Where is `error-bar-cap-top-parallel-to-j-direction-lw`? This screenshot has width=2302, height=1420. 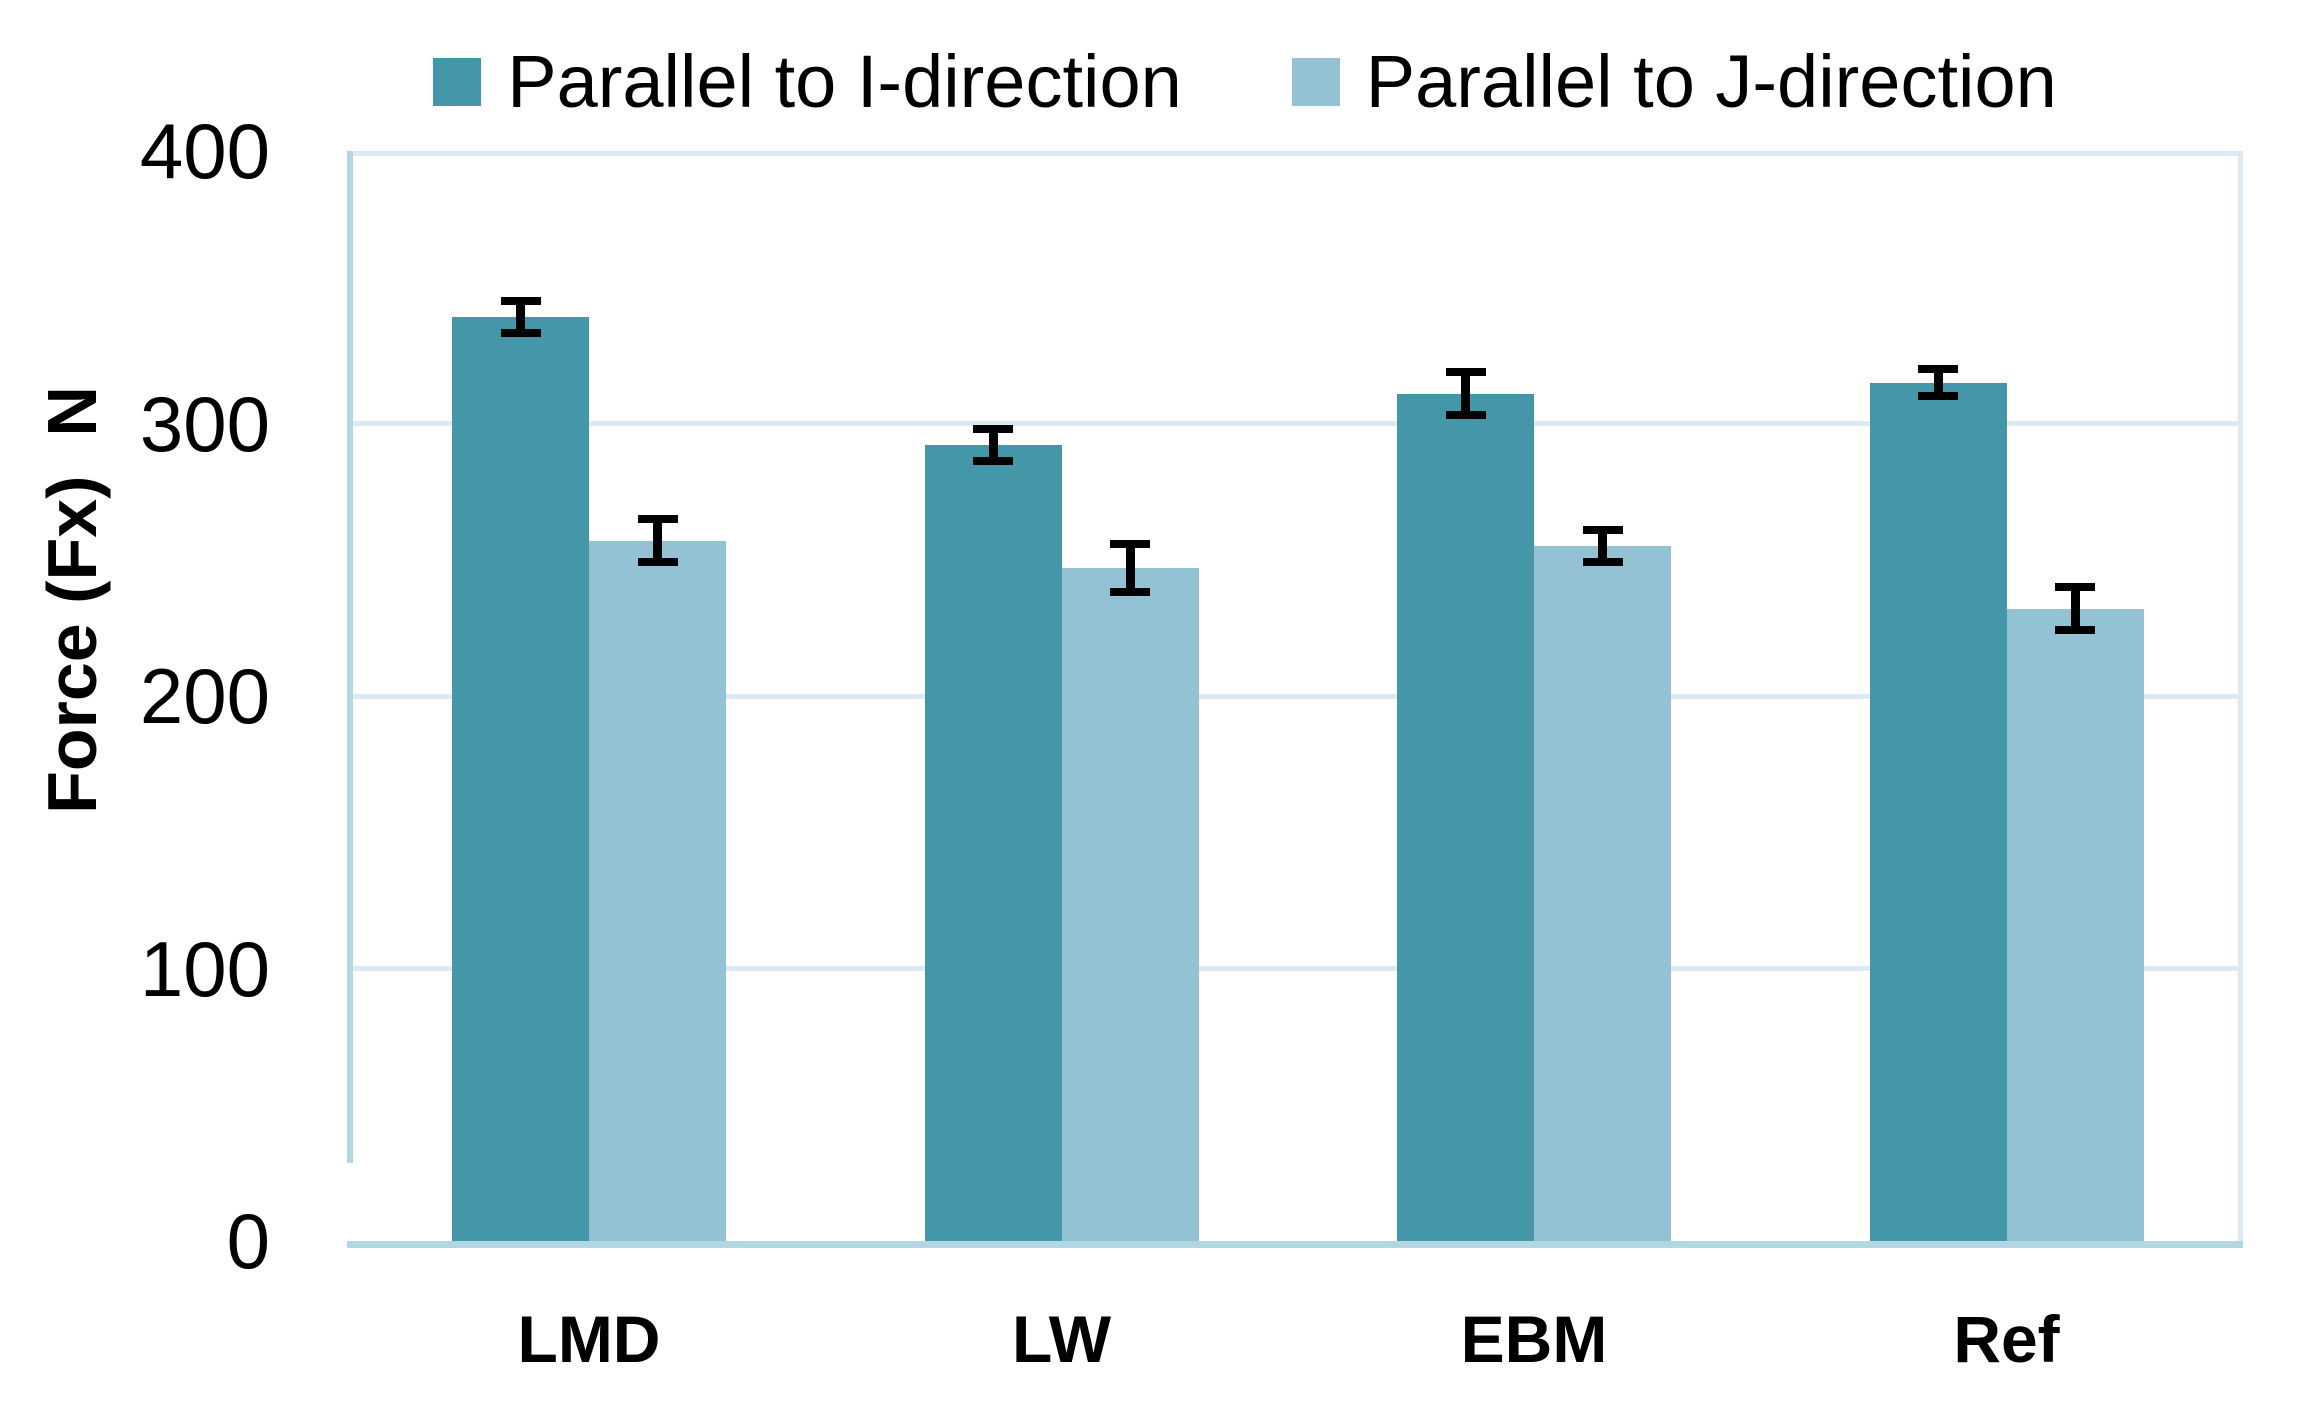 error-bar-cap-top-parallel-to-j-direction-lw is located at coordinates (1130, 543).